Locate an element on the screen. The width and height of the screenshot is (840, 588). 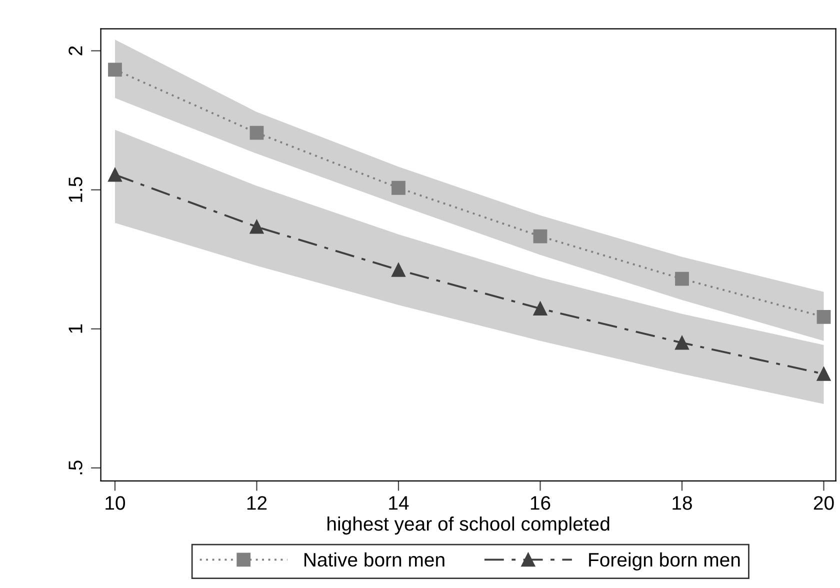
y-tick-label: 1 is located at coordinates (75, 328).